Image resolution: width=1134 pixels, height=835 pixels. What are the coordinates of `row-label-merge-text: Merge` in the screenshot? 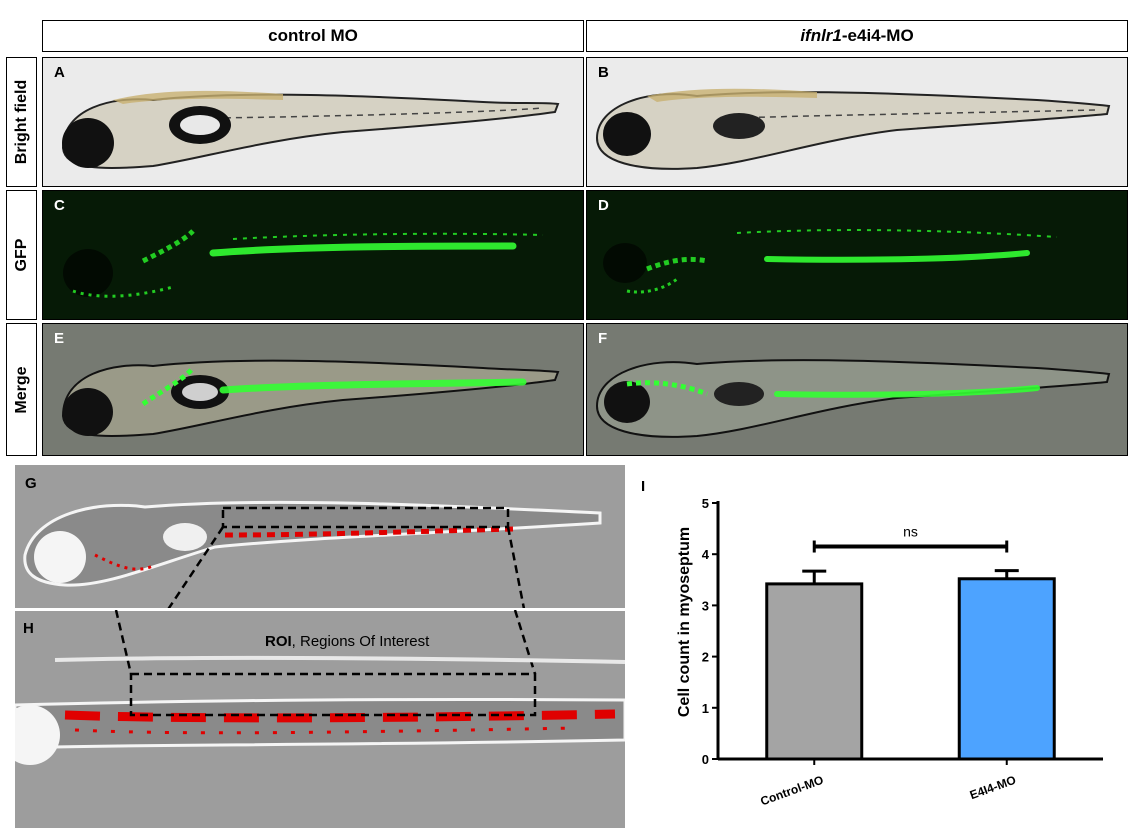 It's located at (21, 389).